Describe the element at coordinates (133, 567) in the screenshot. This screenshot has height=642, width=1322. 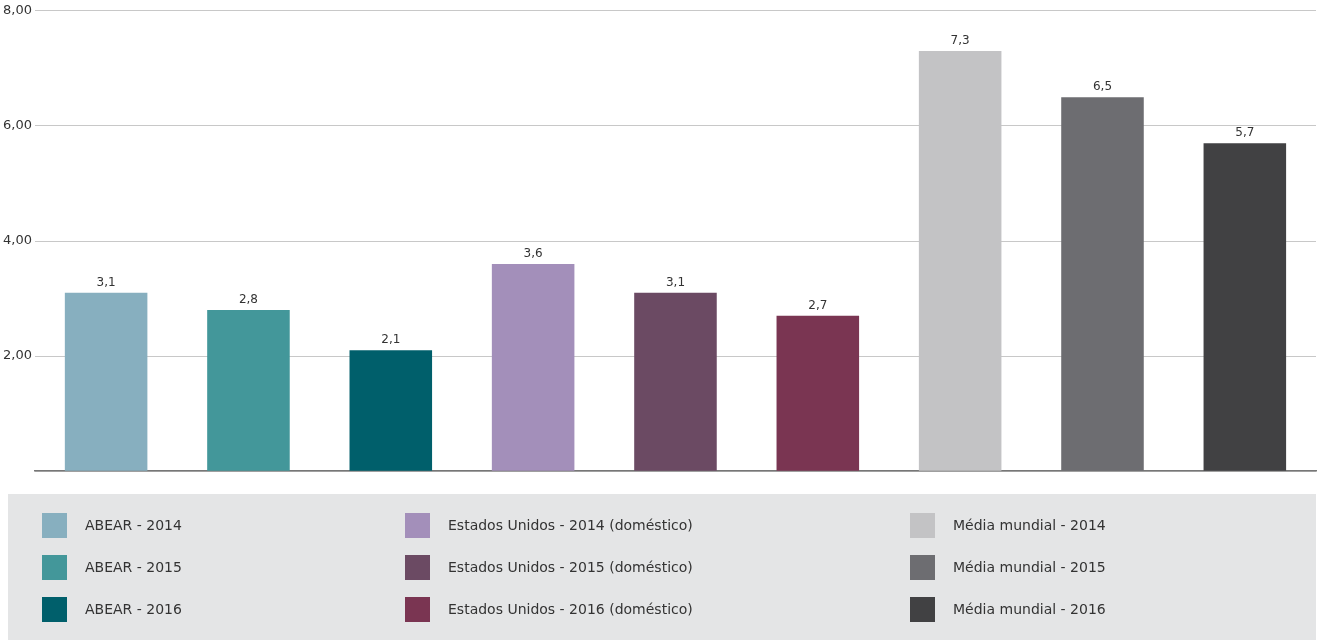
I see `legend-label: ABEAR - 2015` at that location.